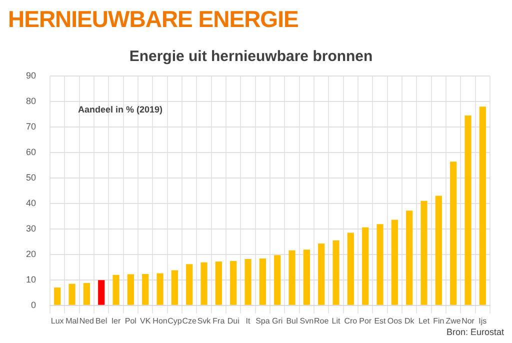 The image size is (512, 343). I want to click on y-tick-label: 80, so click(31, 101).